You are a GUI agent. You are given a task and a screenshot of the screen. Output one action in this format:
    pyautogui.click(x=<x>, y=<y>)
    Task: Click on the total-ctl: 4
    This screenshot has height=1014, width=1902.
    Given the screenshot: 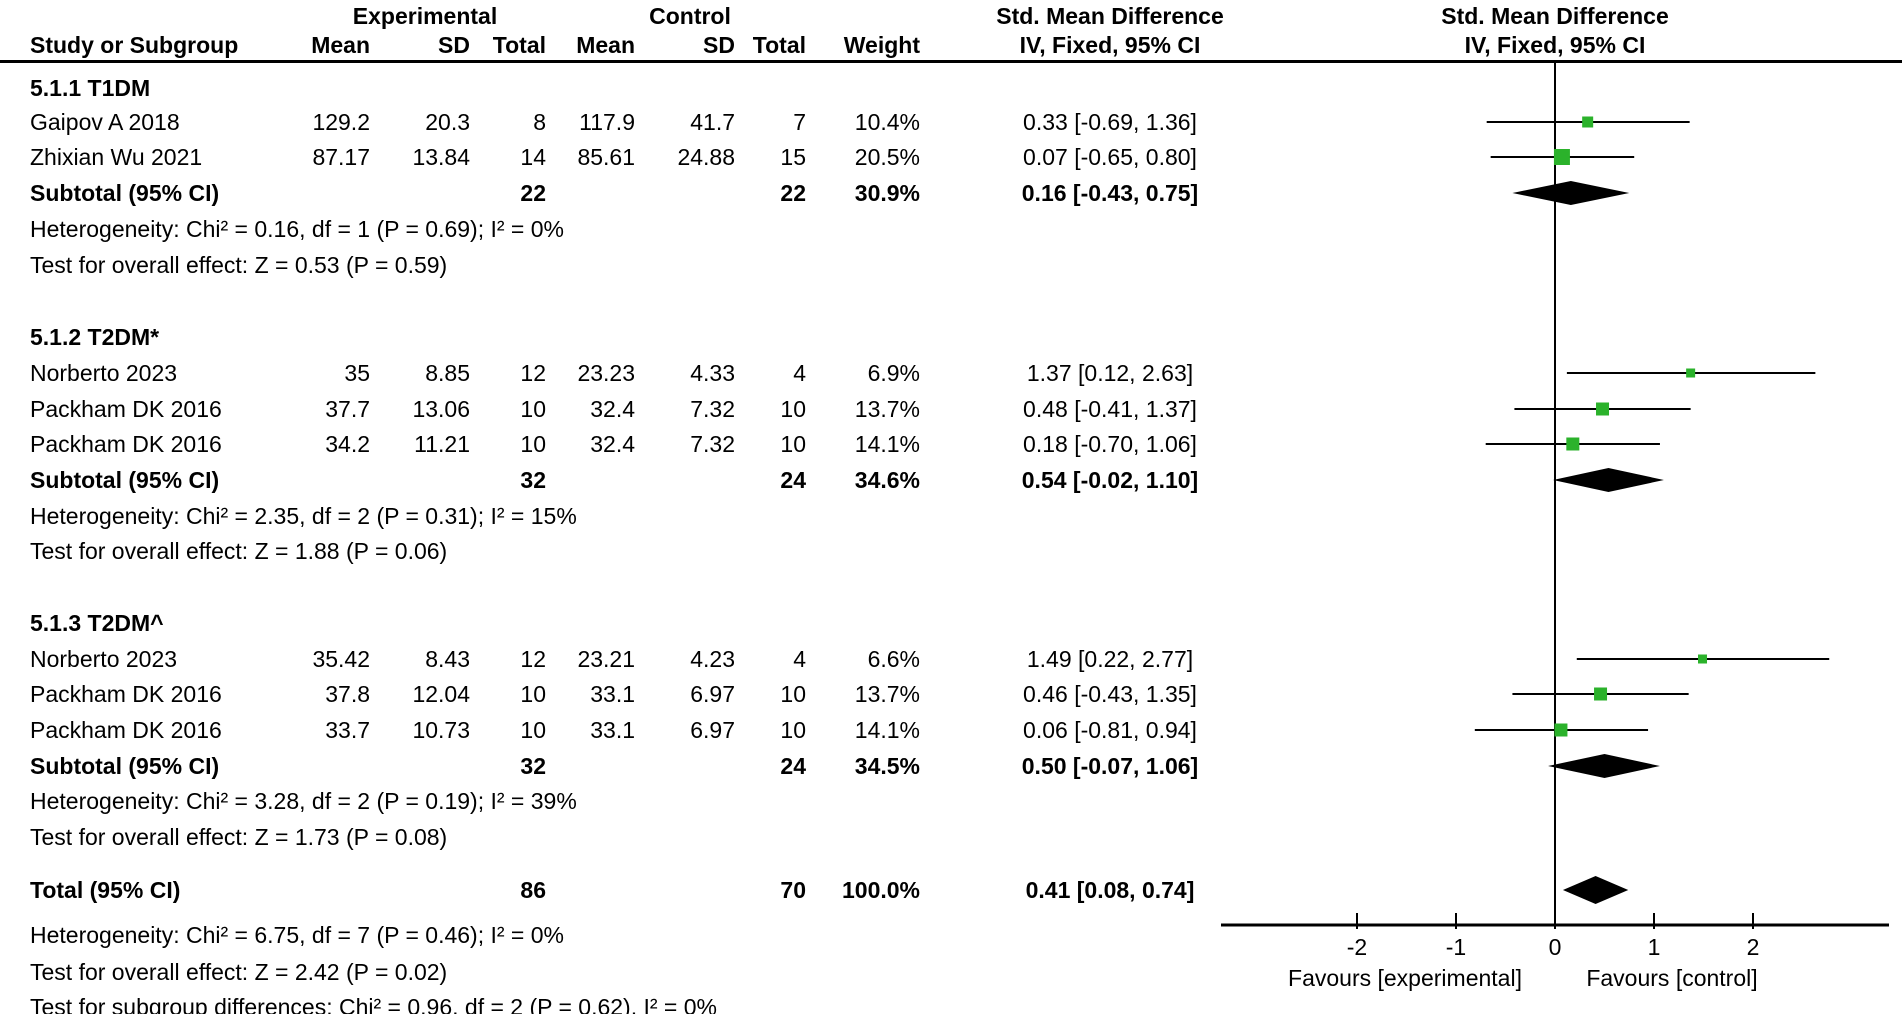 What is the action you would take?
    pyautogui.click(x=799, y=373)
    